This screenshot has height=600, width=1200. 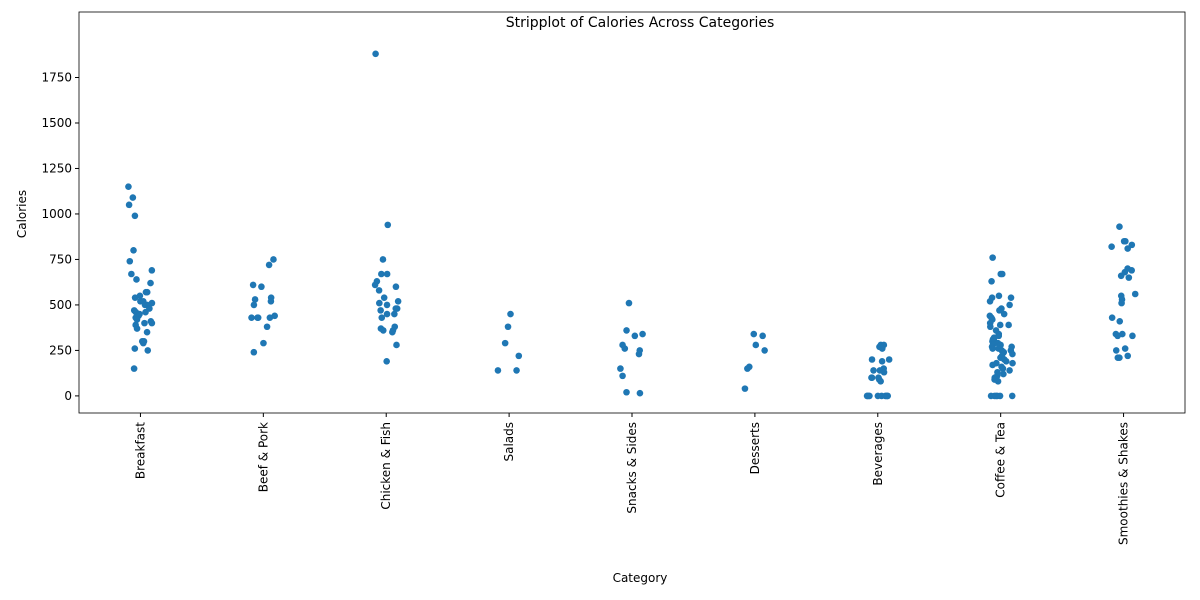 What do you see at coordinates (60, 350) in the screenshot?
I see `y-tick-label: 250` at bounding box center [60, 350].